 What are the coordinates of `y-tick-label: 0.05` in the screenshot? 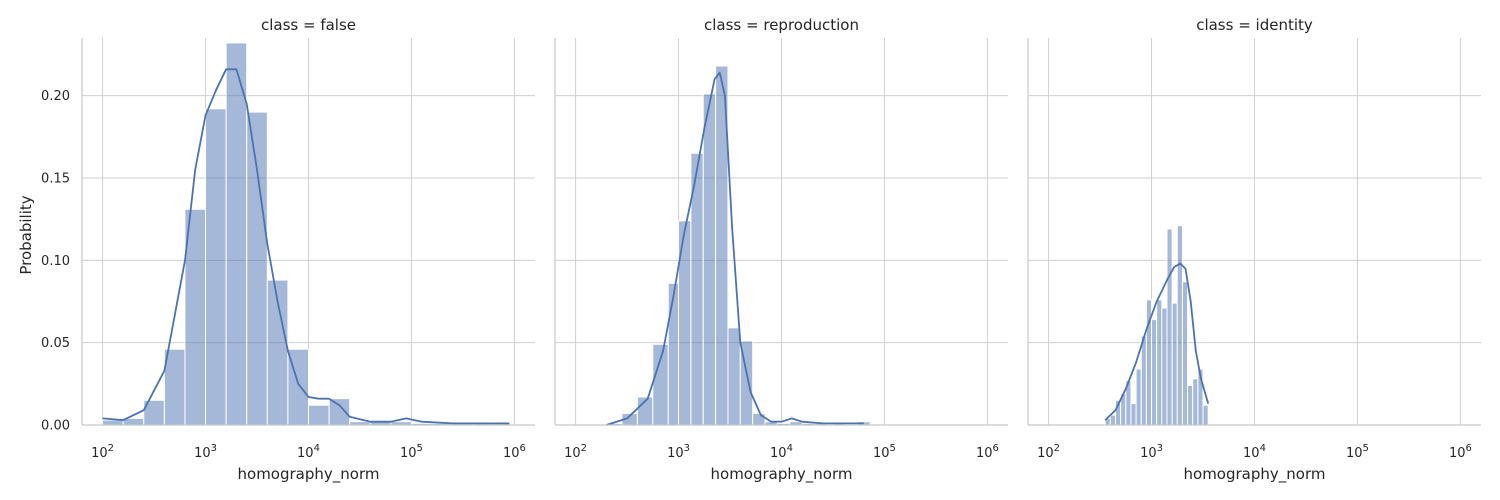 It's located at (55, 343).